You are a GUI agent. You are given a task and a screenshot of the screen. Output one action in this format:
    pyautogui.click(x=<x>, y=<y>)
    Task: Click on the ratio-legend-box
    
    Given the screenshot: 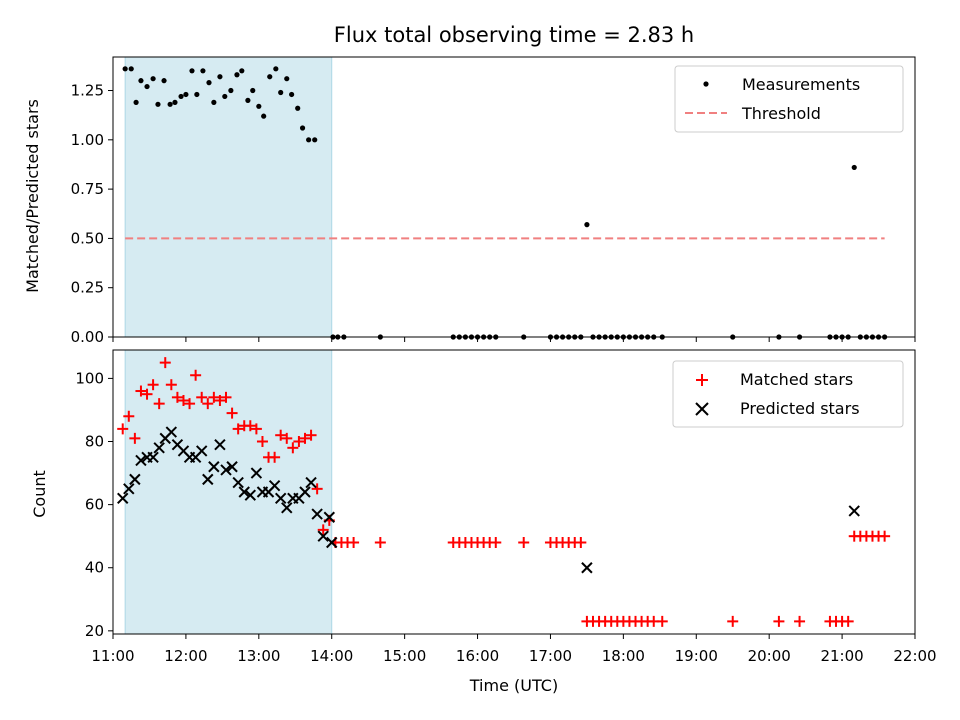 What is the action you would take?
    pyautogui.click(x=789, y=99)
    